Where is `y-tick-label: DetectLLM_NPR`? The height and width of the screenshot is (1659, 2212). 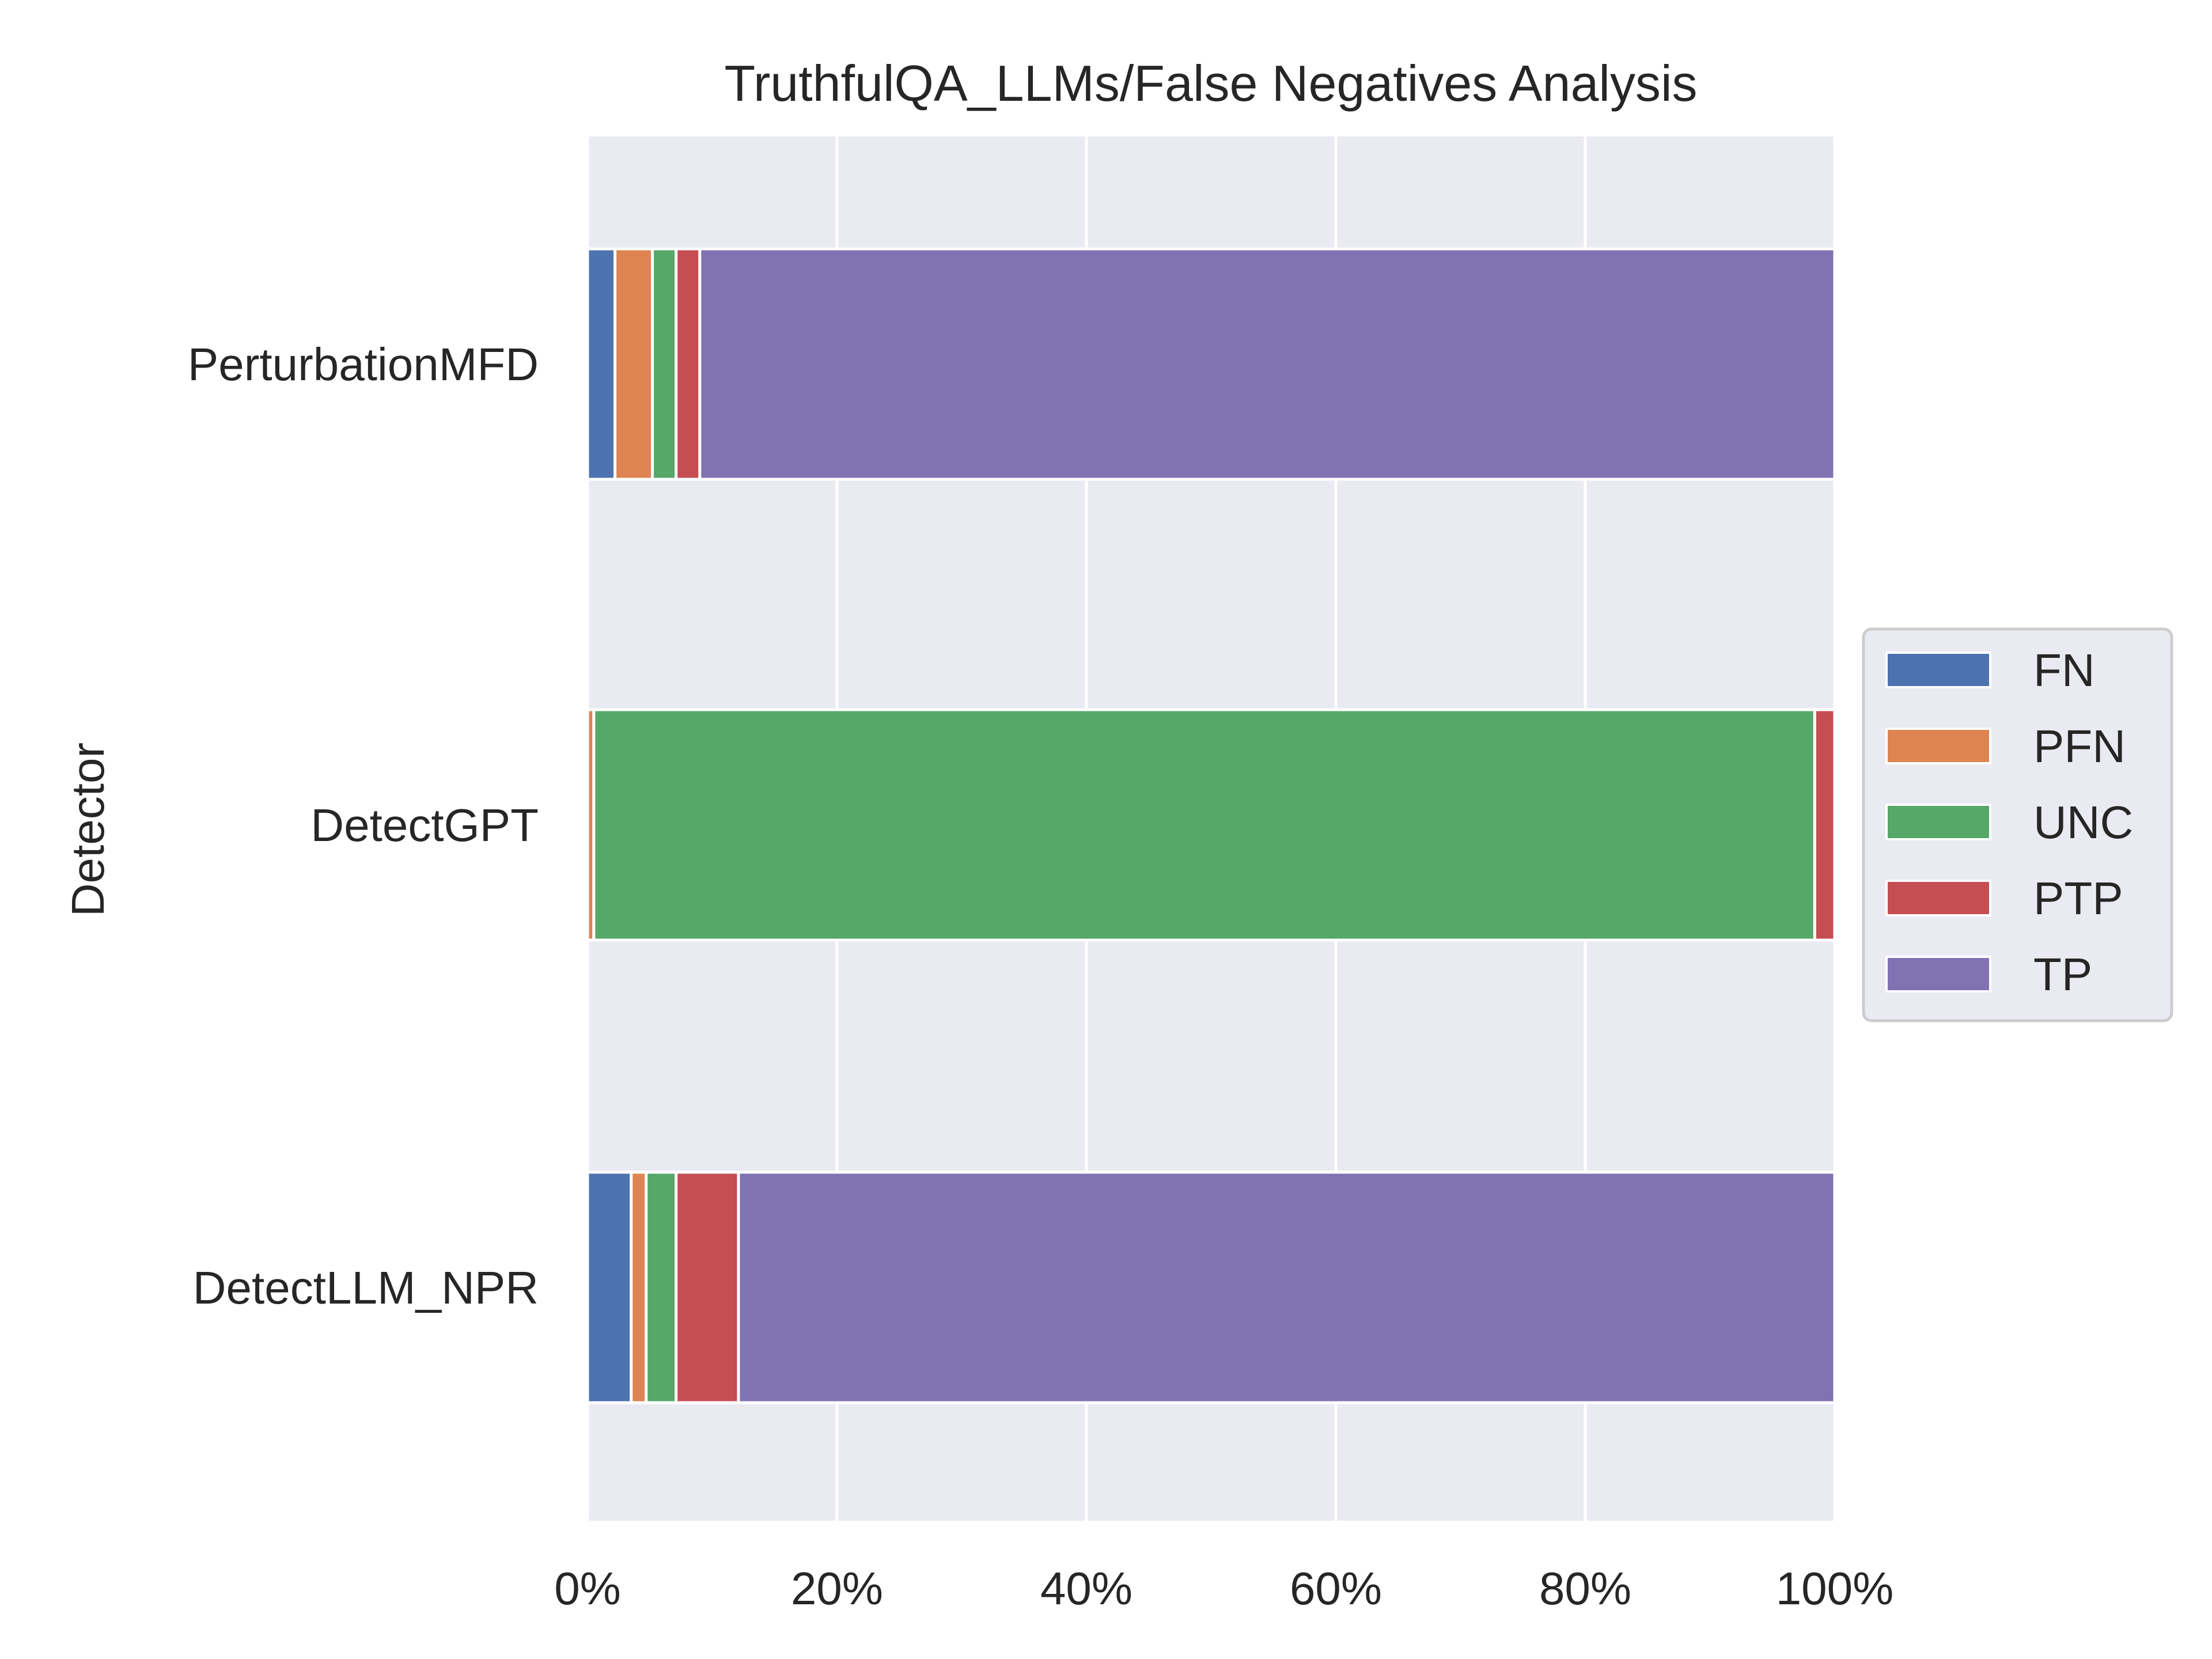
y-tick-label: DetectLLM_NPR is located at coordinates (366, 1287).